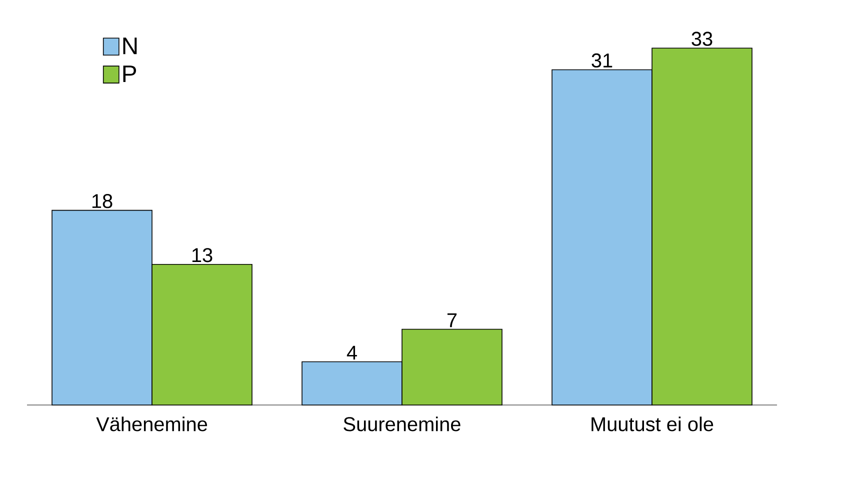 The width and height of the screenshot is (857, 477). What do you see at coordinates (351, 353) in the screenshot?
I see `data-label: 4` at bounding box center [351, 353].